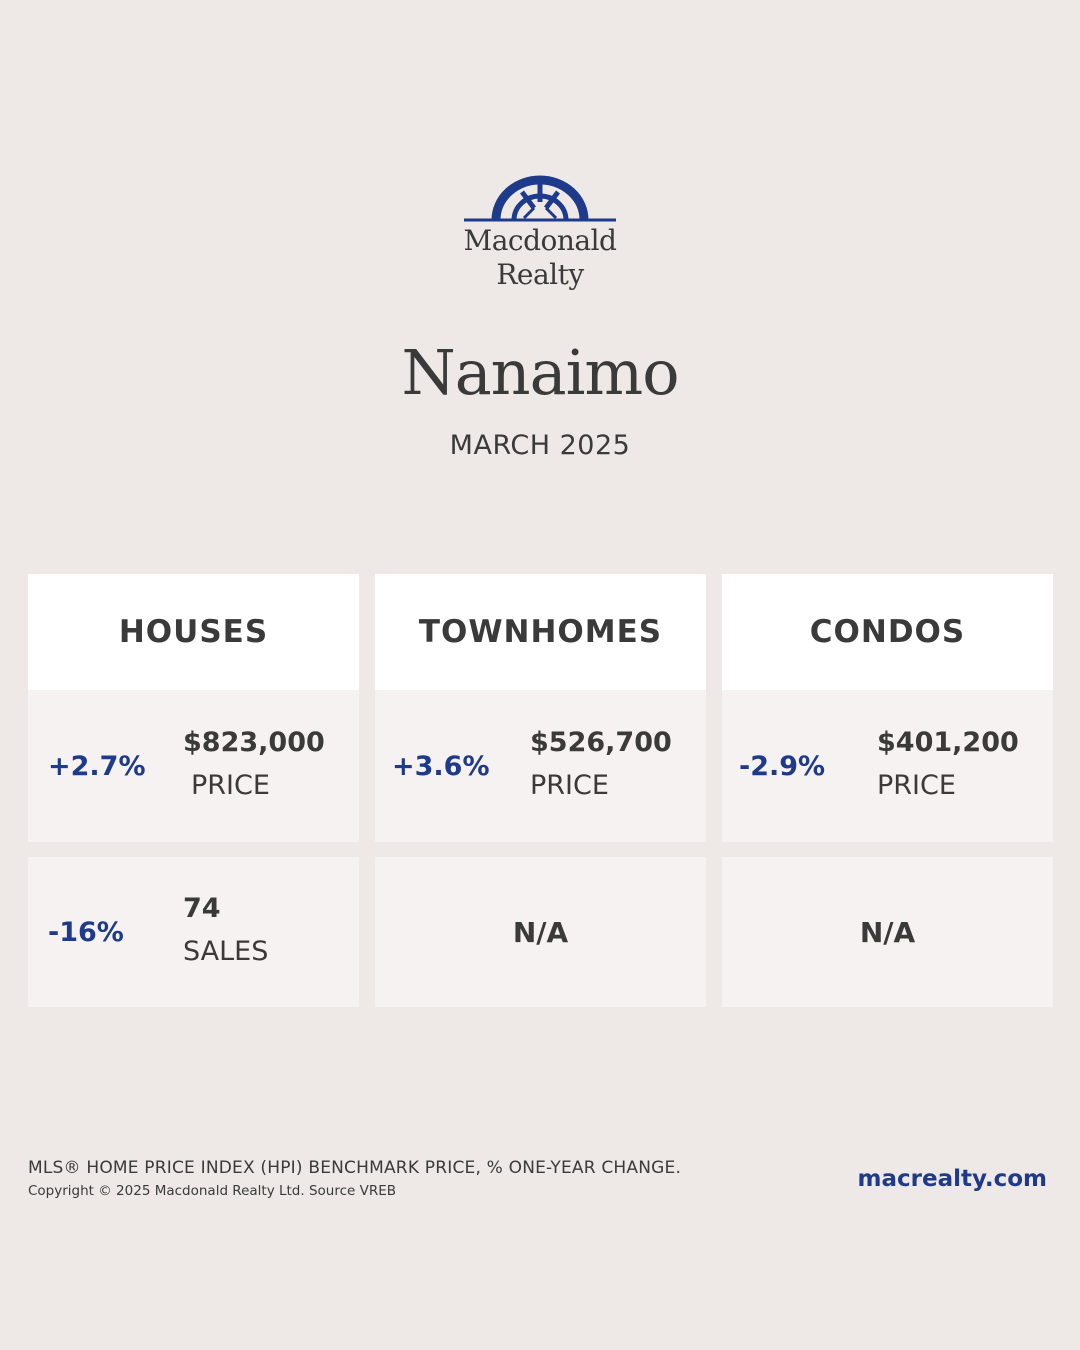 Image resolution: width=1080 pixels, height=1350 pixels. Describe the element at coordinates (540, 274) in the screenshot. I see `brand-name-line2: Realty` at that location.